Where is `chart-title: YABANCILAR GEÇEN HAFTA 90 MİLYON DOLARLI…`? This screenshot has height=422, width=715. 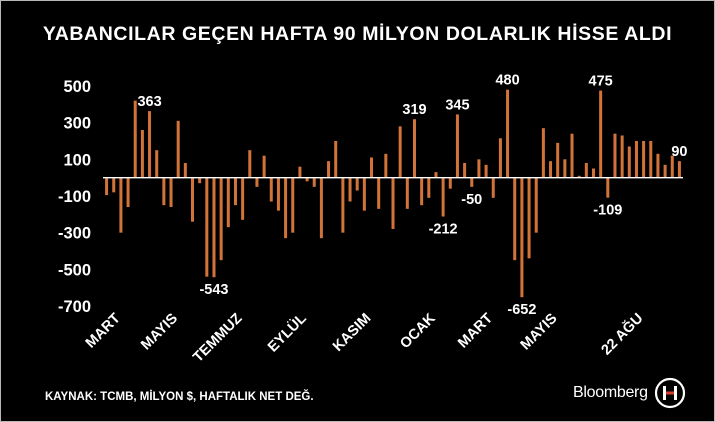 chart-title: YABANCILAR GEÇEN HAFTA 90 MİLYON DOLARLI… is located at coordinates (357, 34).